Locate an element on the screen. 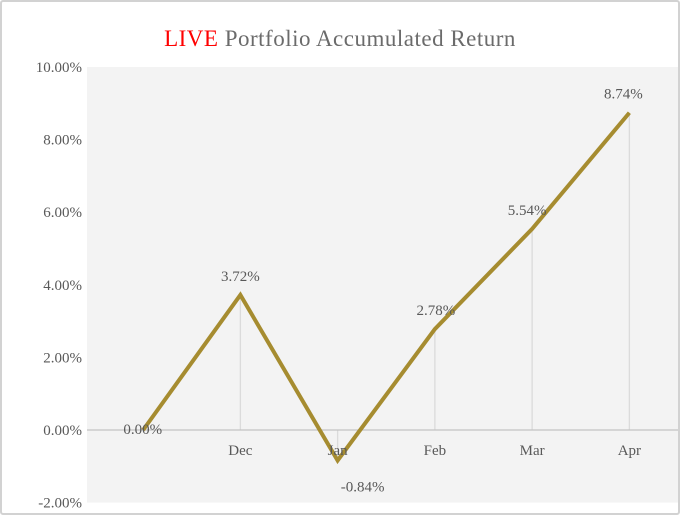  chart-title-text: Portfolio Accumulated Return is located at coordinates (367, 38).